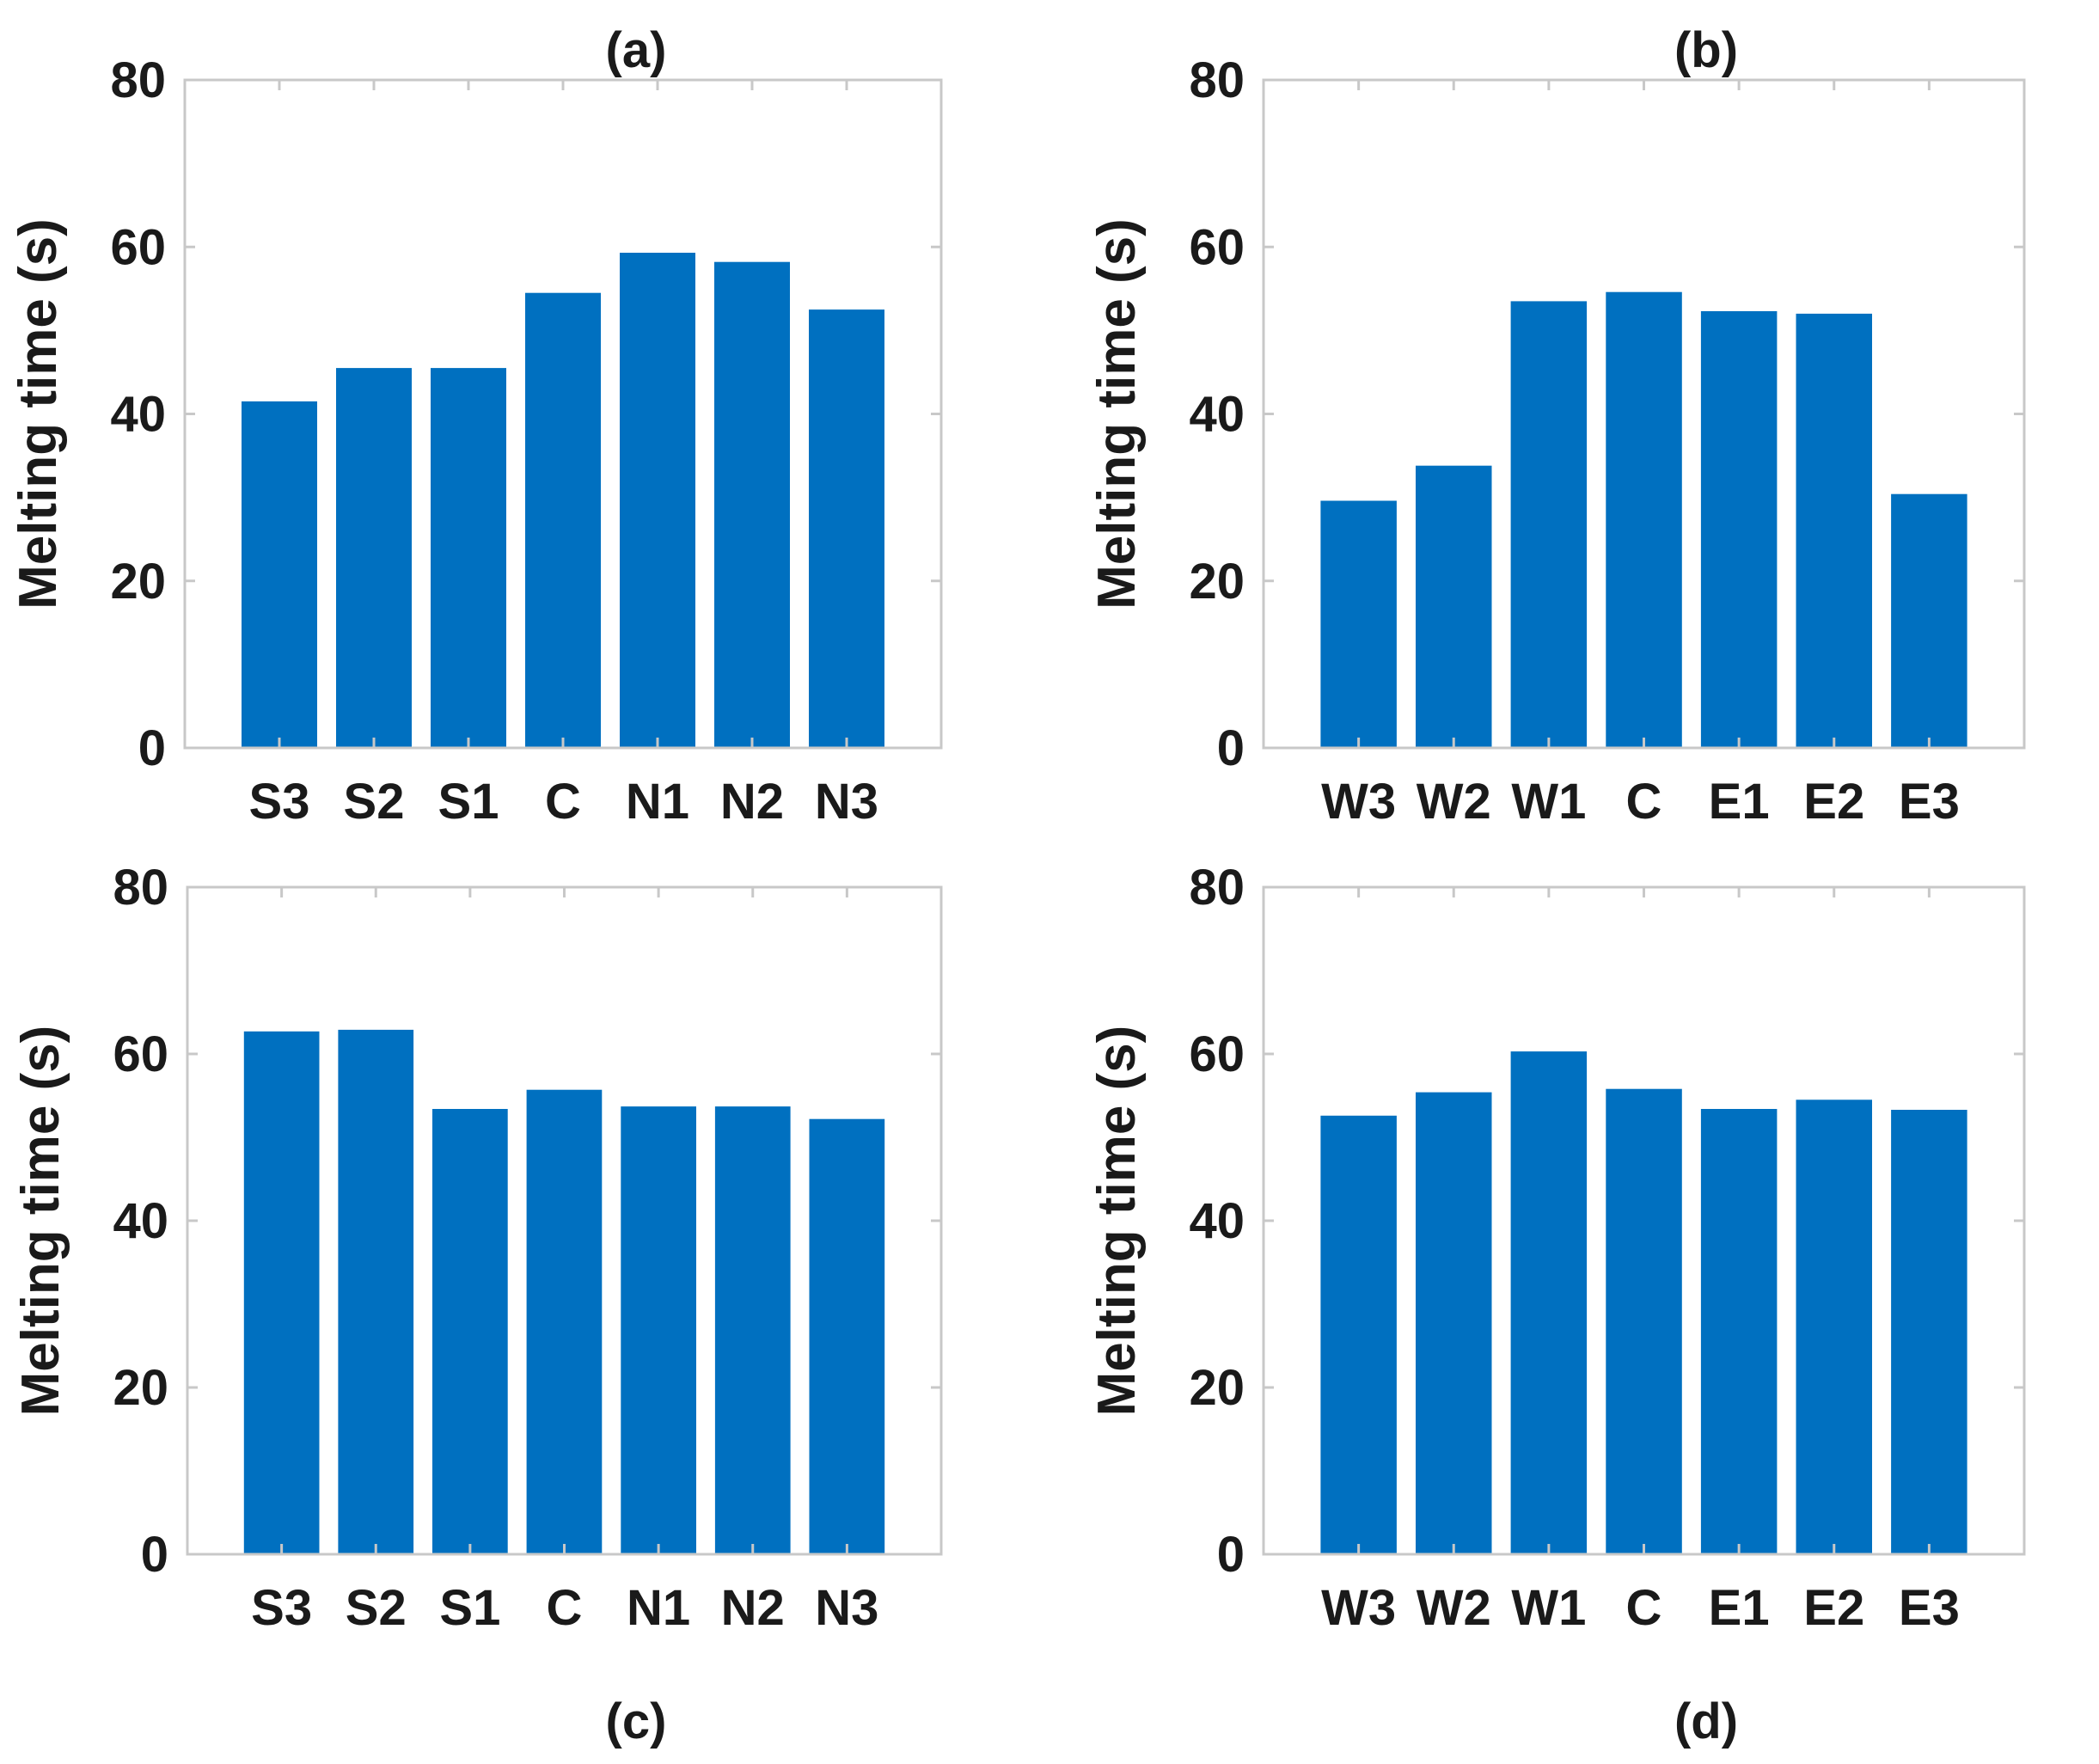  What do you see at coordinates (636, 50) in the screenshot?
I see `panel-label: (a)` at bounding box center [636, 50].